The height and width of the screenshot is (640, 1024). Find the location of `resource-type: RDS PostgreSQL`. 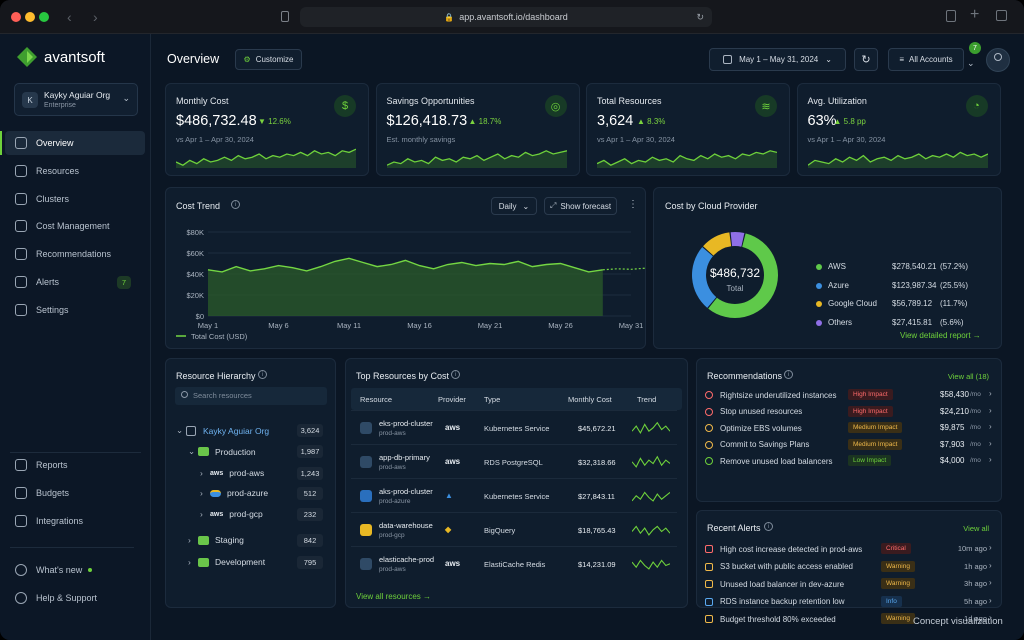

resource-type: RDS PostgreSQL is located at coordinates (513, 462).